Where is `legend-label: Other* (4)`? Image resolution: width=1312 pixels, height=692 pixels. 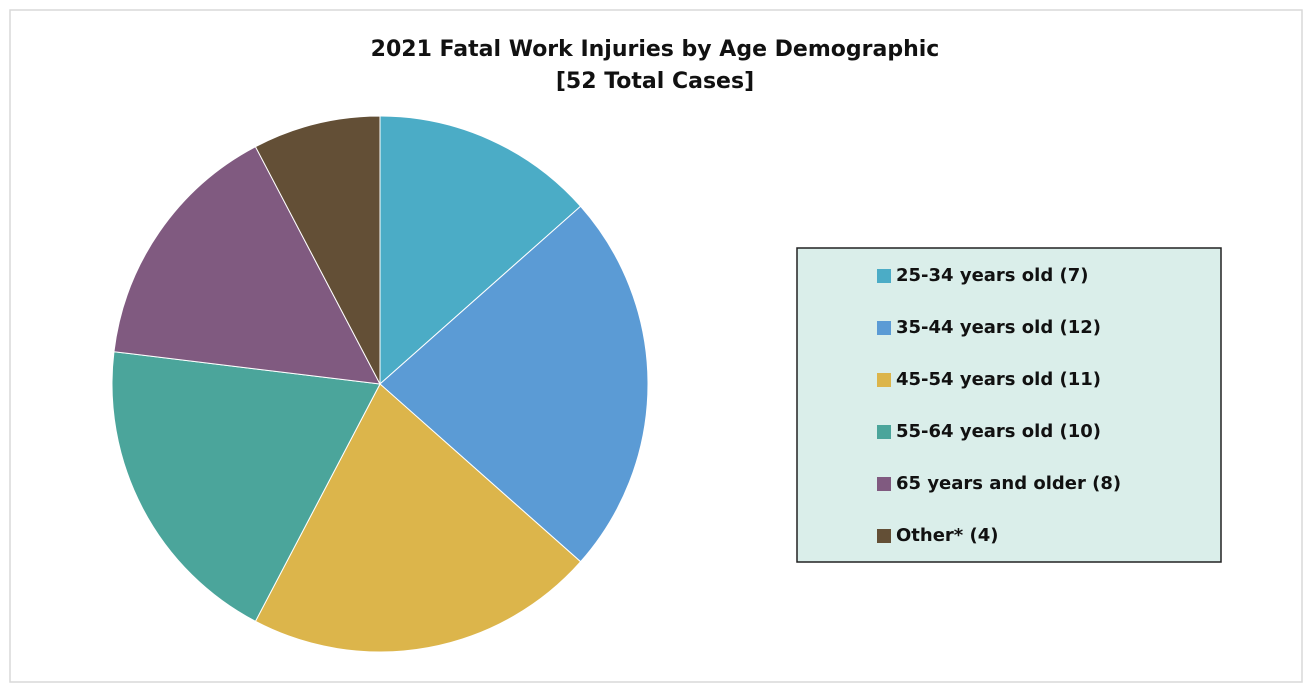 legend-label: Other* (4) is located at coordinates (947, 535).